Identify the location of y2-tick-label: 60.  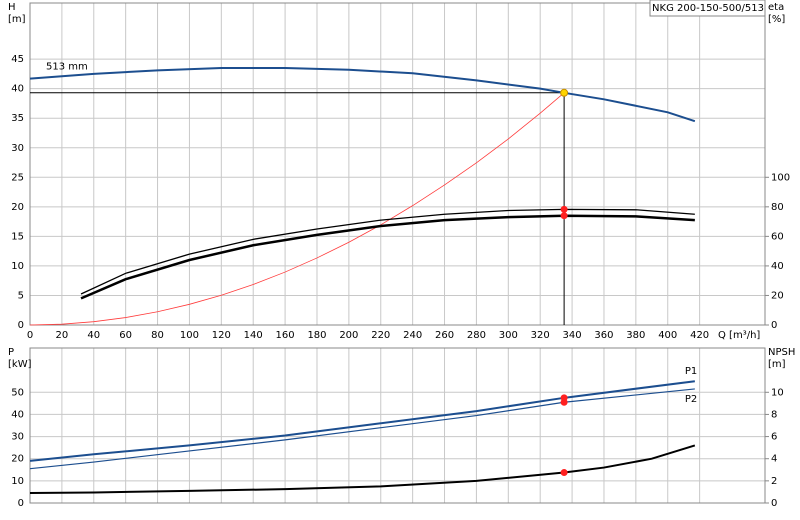
(777, 236).